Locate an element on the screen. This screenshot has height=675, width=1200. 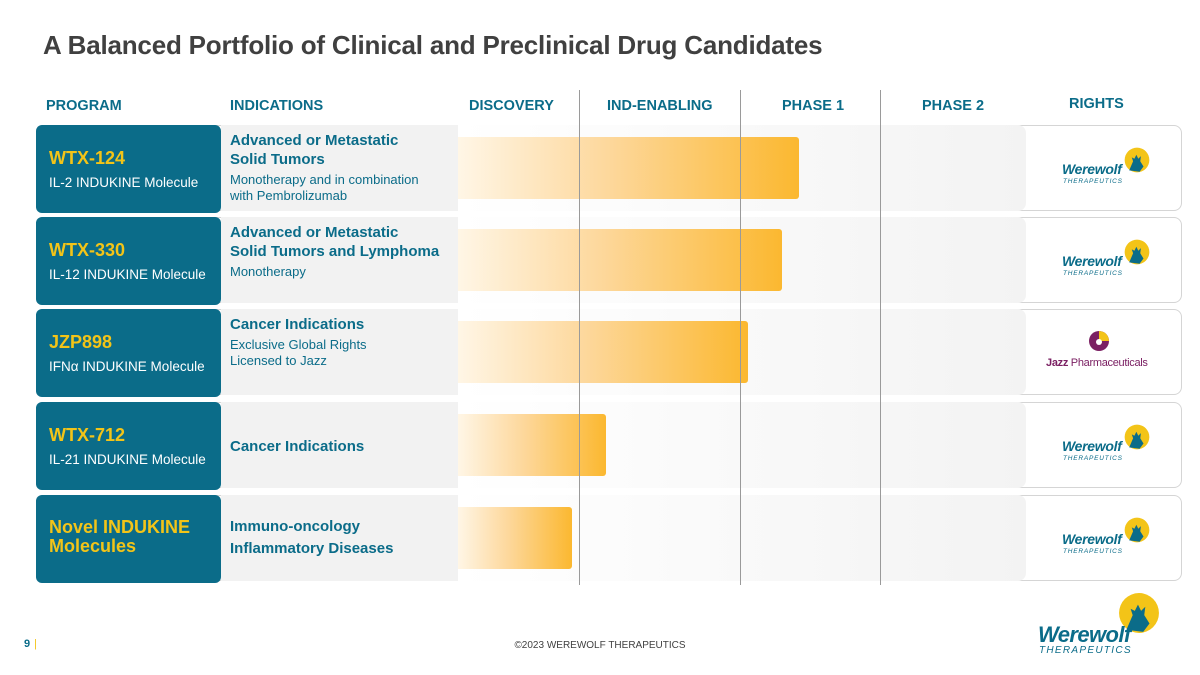
program-name: Novel INDUKINE Molecules is located at coordinates (120, 536).